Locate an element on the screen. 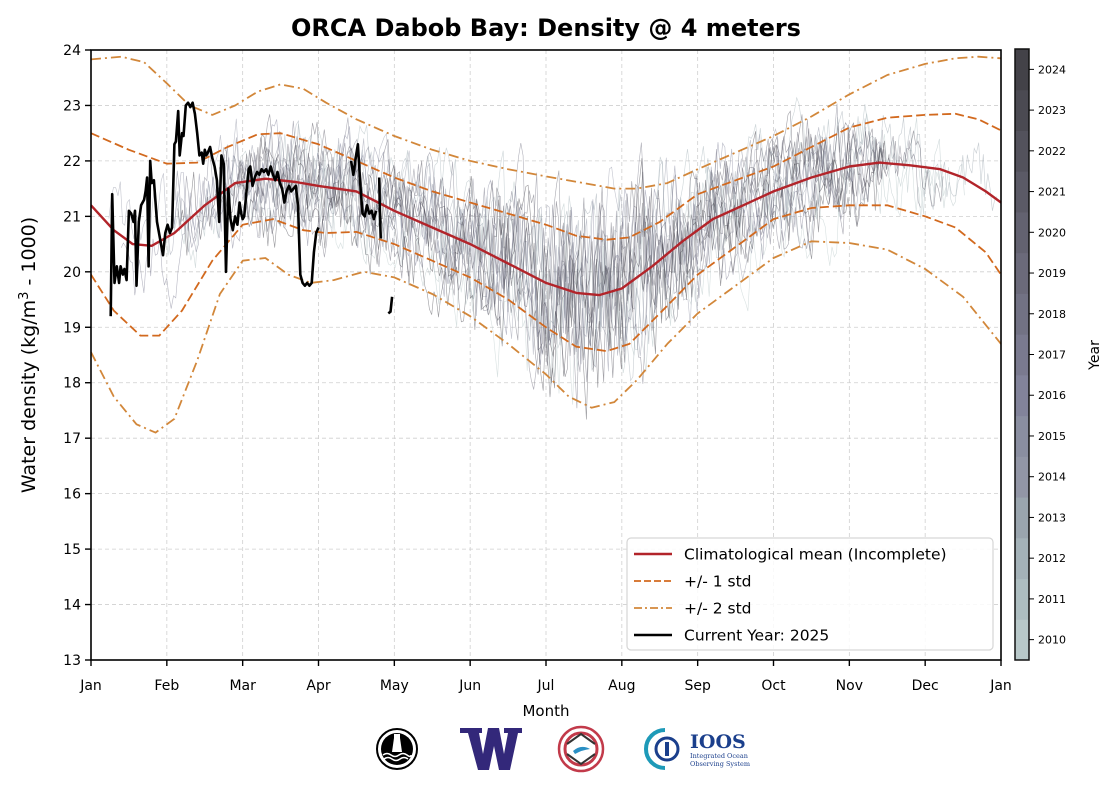 This screenshot has width=1120, height=800. y-tick-label: 24 is located at coordinates (72, 51).